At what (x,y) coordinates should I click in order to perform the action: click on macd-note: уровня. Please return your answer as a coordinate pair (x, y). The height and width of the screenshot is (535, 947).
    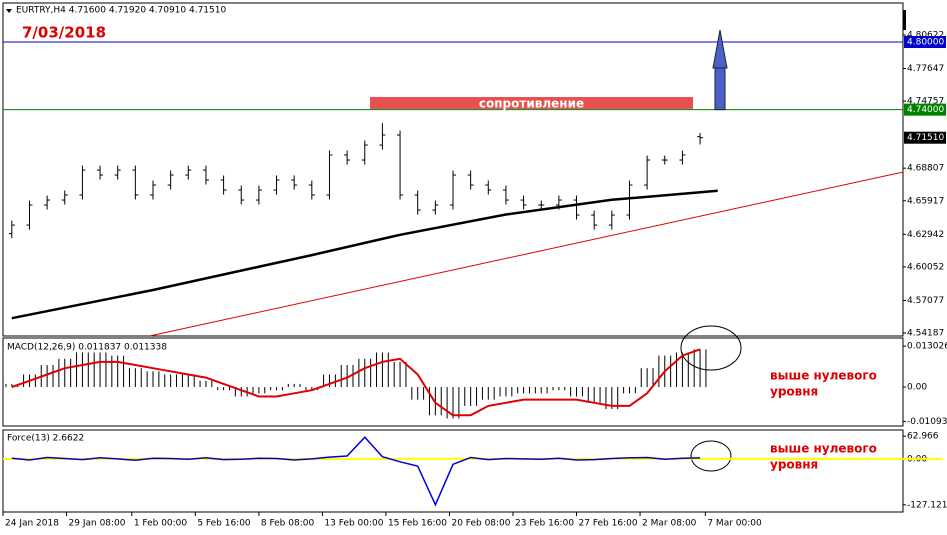
    Looking at the image, I should click on (794, 392).